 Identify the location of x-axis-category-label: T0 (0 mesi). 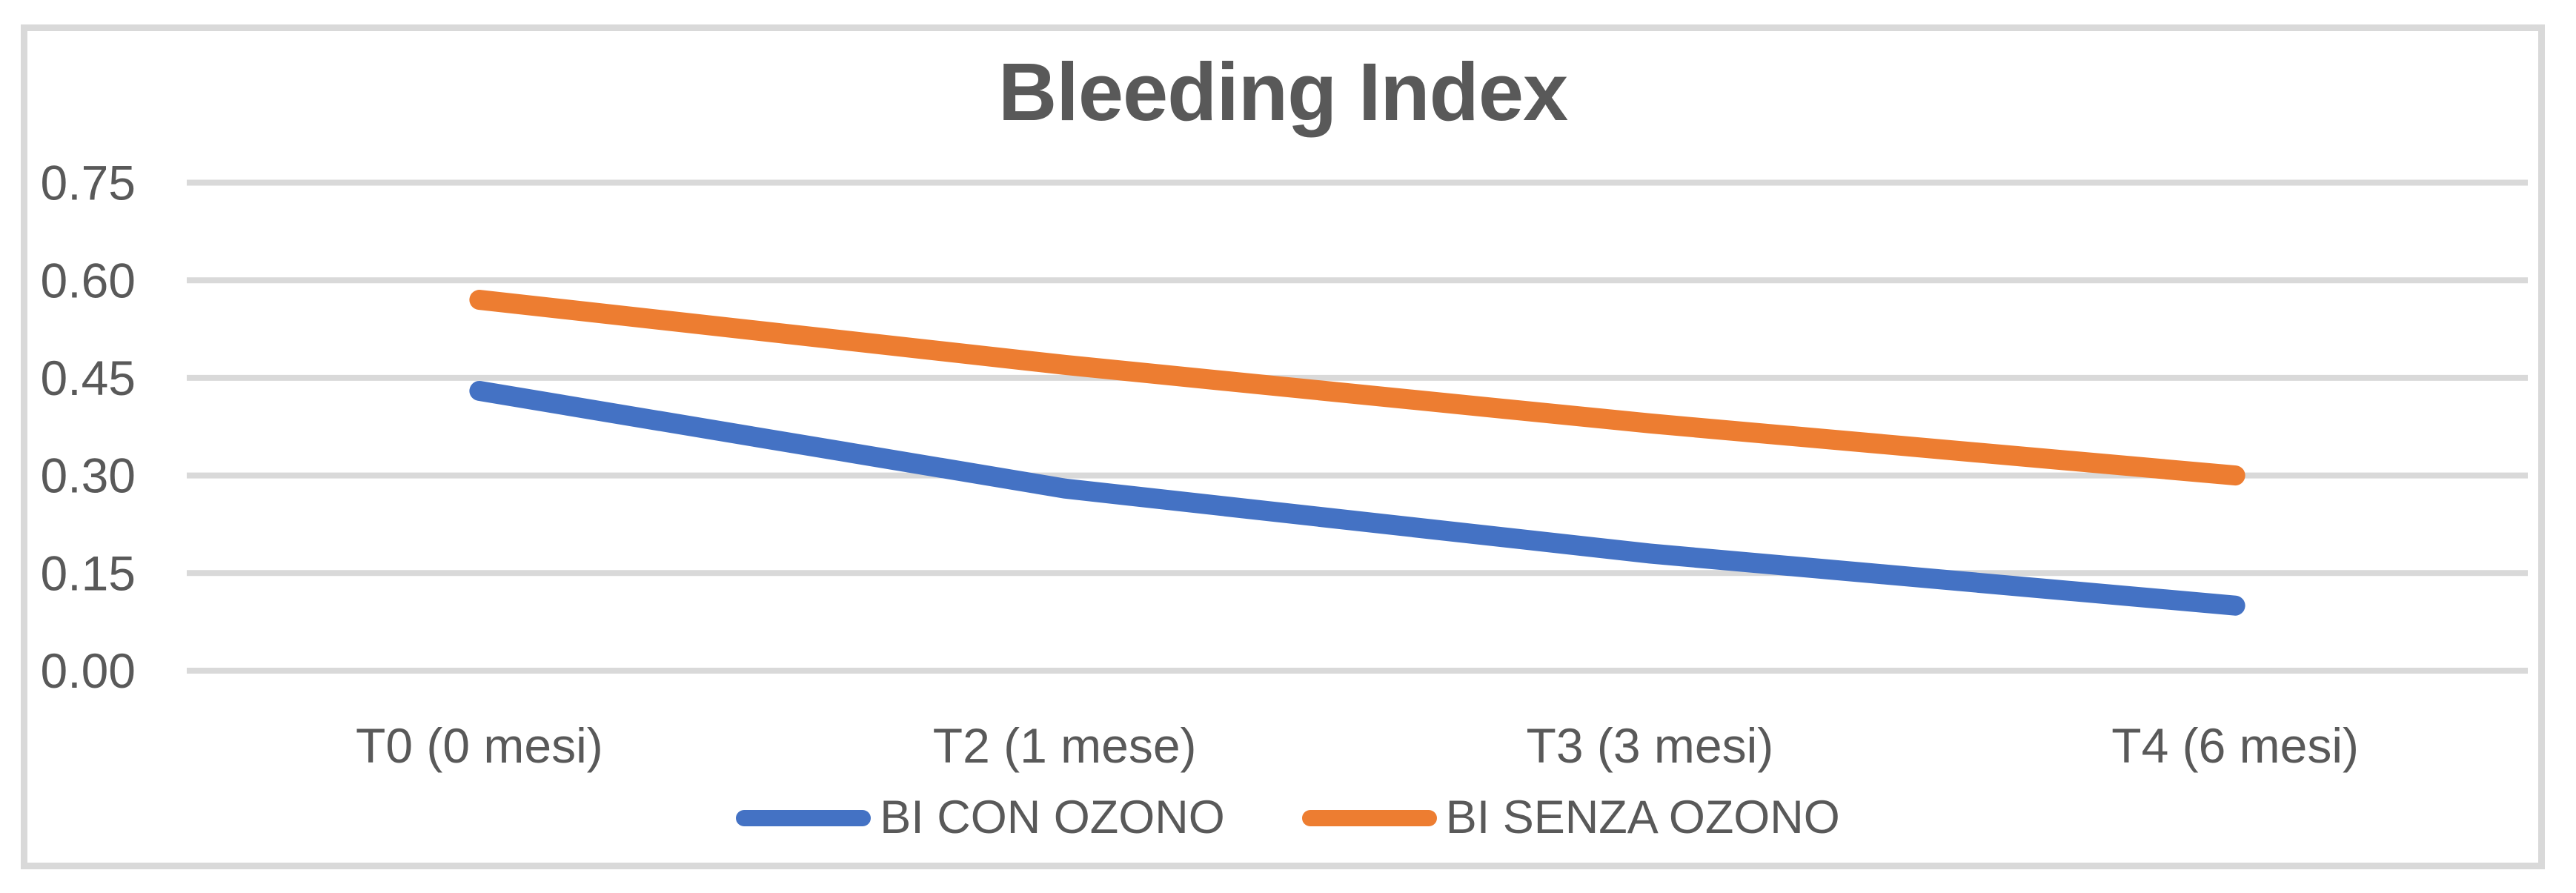
(480, 745).